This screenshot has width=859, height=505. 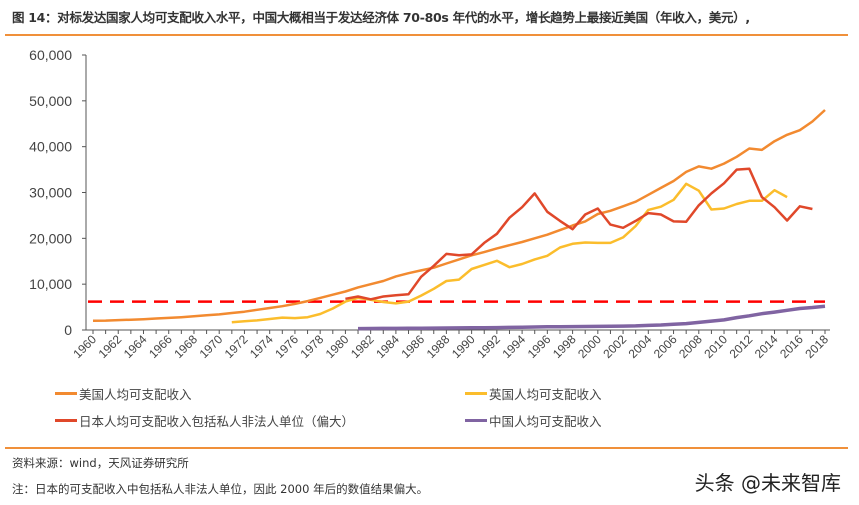 I want to click on x-tick-label: 2018, so click(x=816, y=346).